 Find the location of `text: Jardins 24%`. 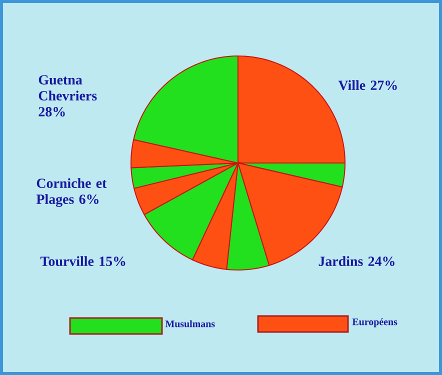

text: Jardins 24% is located at coordinates (356, 261).